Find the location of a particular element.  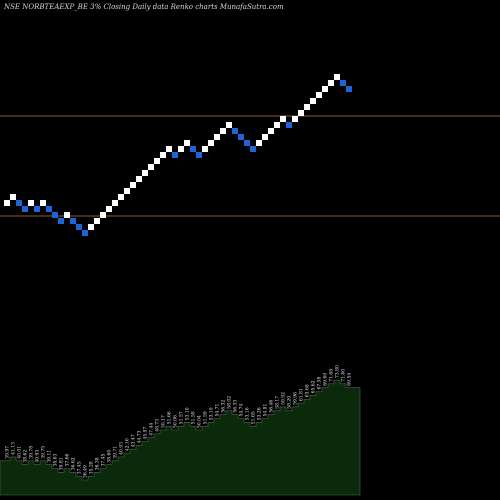

volume-value-label: 39.11 is located at coordinates (50, 456).